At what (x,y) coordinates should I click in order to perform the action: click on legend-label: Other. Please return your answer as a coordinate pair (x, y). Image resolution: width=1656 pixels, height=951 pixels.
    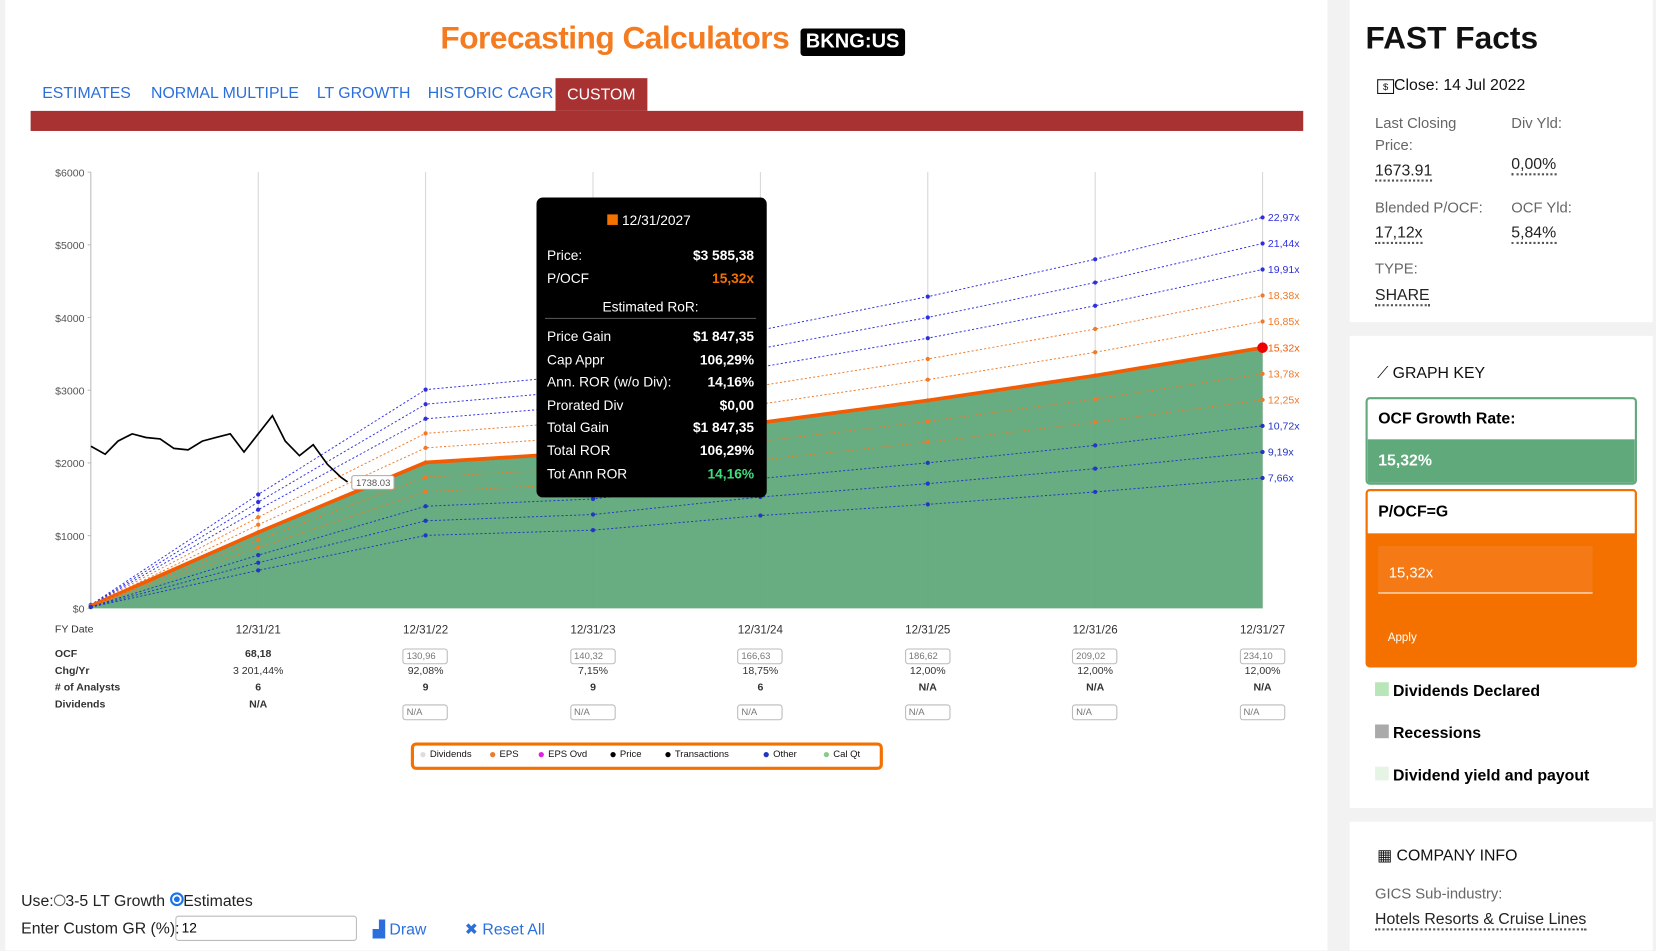
    Looking at the image, I should click on (785, 754).